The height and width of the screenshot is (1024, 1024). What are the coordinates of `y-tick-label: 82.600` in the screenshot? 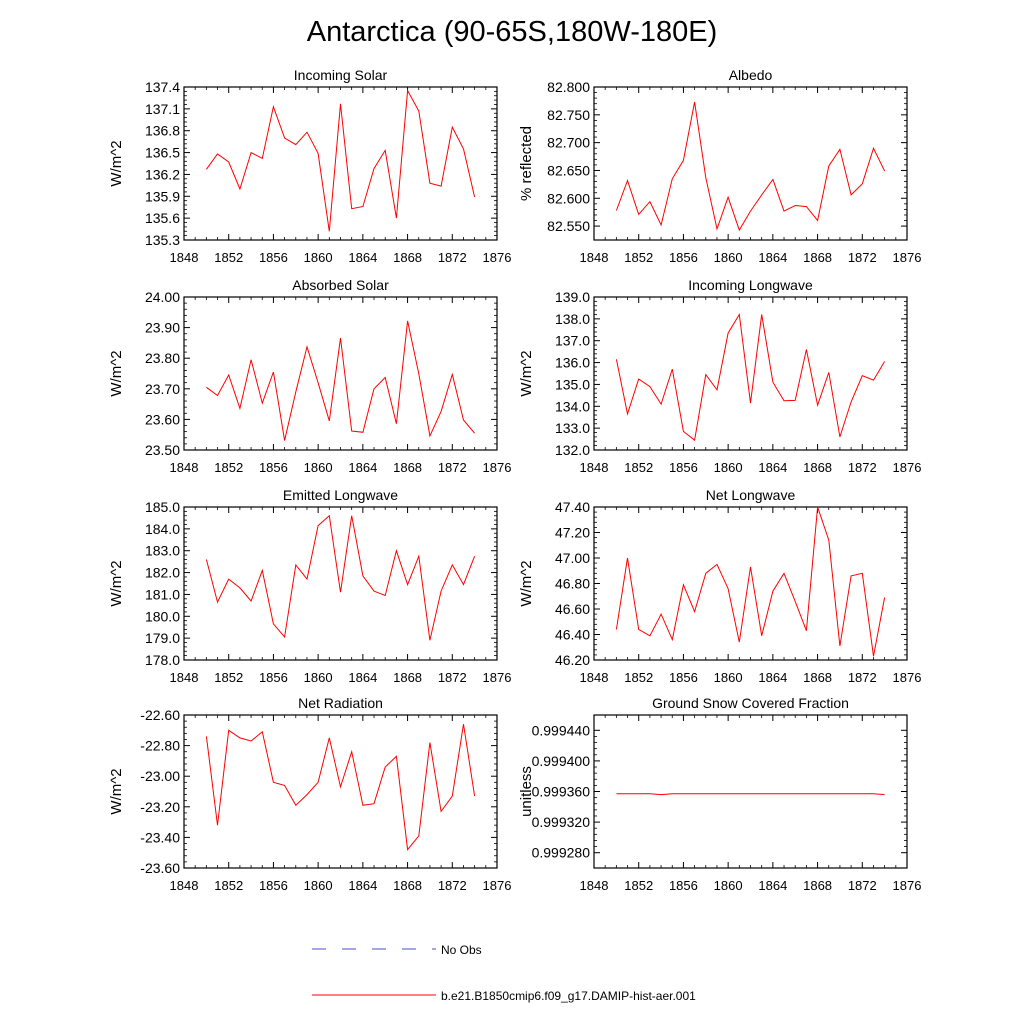 It's located at (568, 198).